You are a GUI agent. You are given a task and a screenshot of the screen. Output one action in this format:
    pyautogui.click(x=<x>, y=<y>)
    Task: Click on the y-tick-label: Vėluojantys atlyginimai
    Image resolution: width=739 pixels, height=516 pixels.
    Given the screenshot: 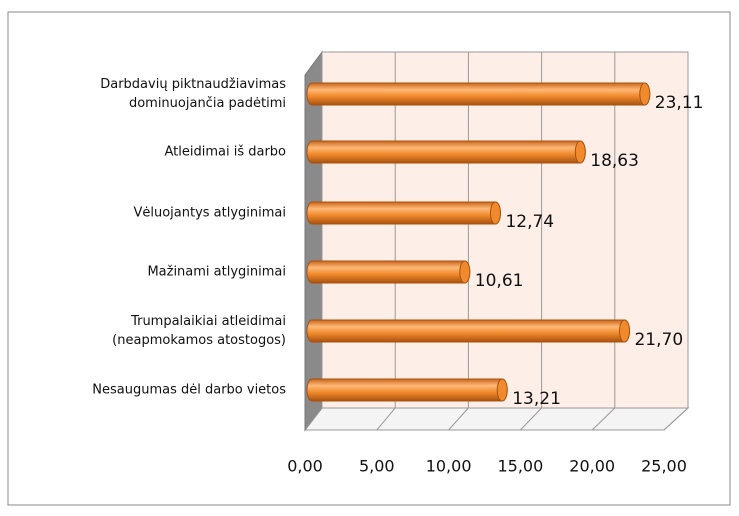 What is the action you would take?
    pyautogui.click(x=209, y=213)
    